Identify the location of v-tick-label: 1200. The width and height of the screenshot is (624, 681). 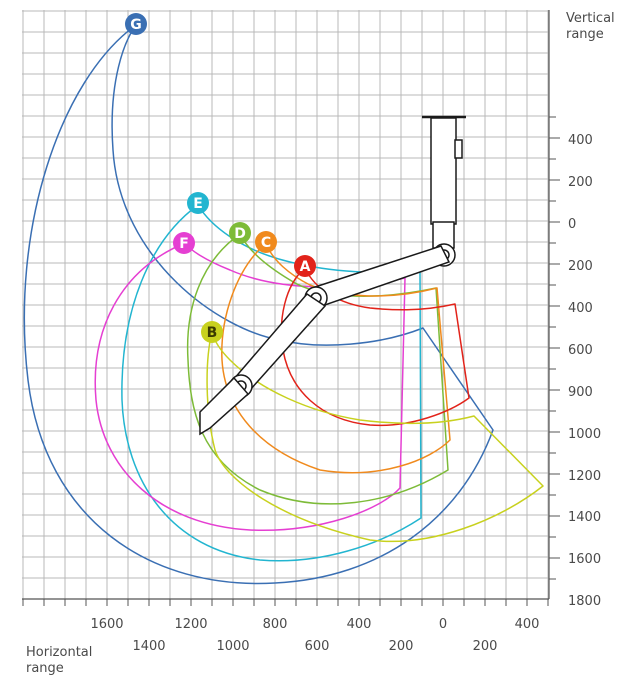
(584, 476).